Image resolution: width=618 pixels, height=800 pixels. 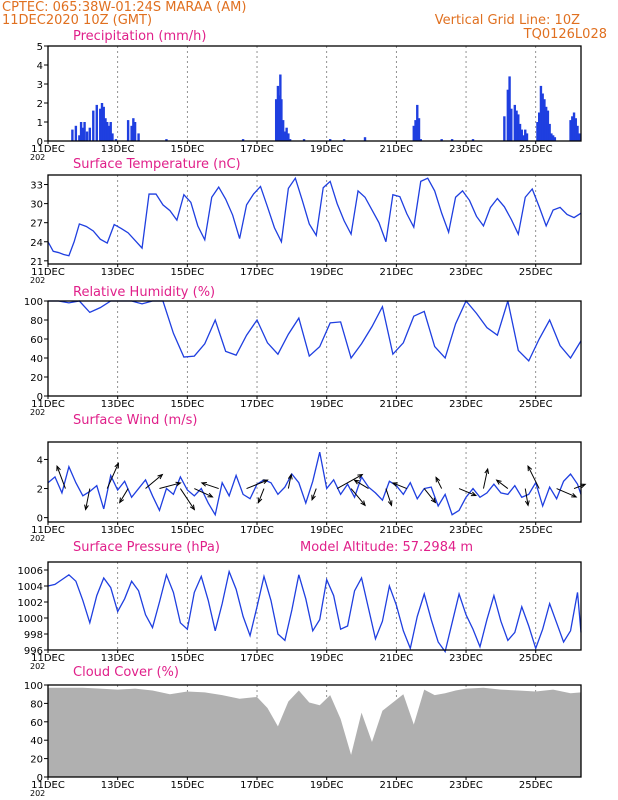 I want to click on x-tick-label: 13DEC, so click(x=118, y=272).